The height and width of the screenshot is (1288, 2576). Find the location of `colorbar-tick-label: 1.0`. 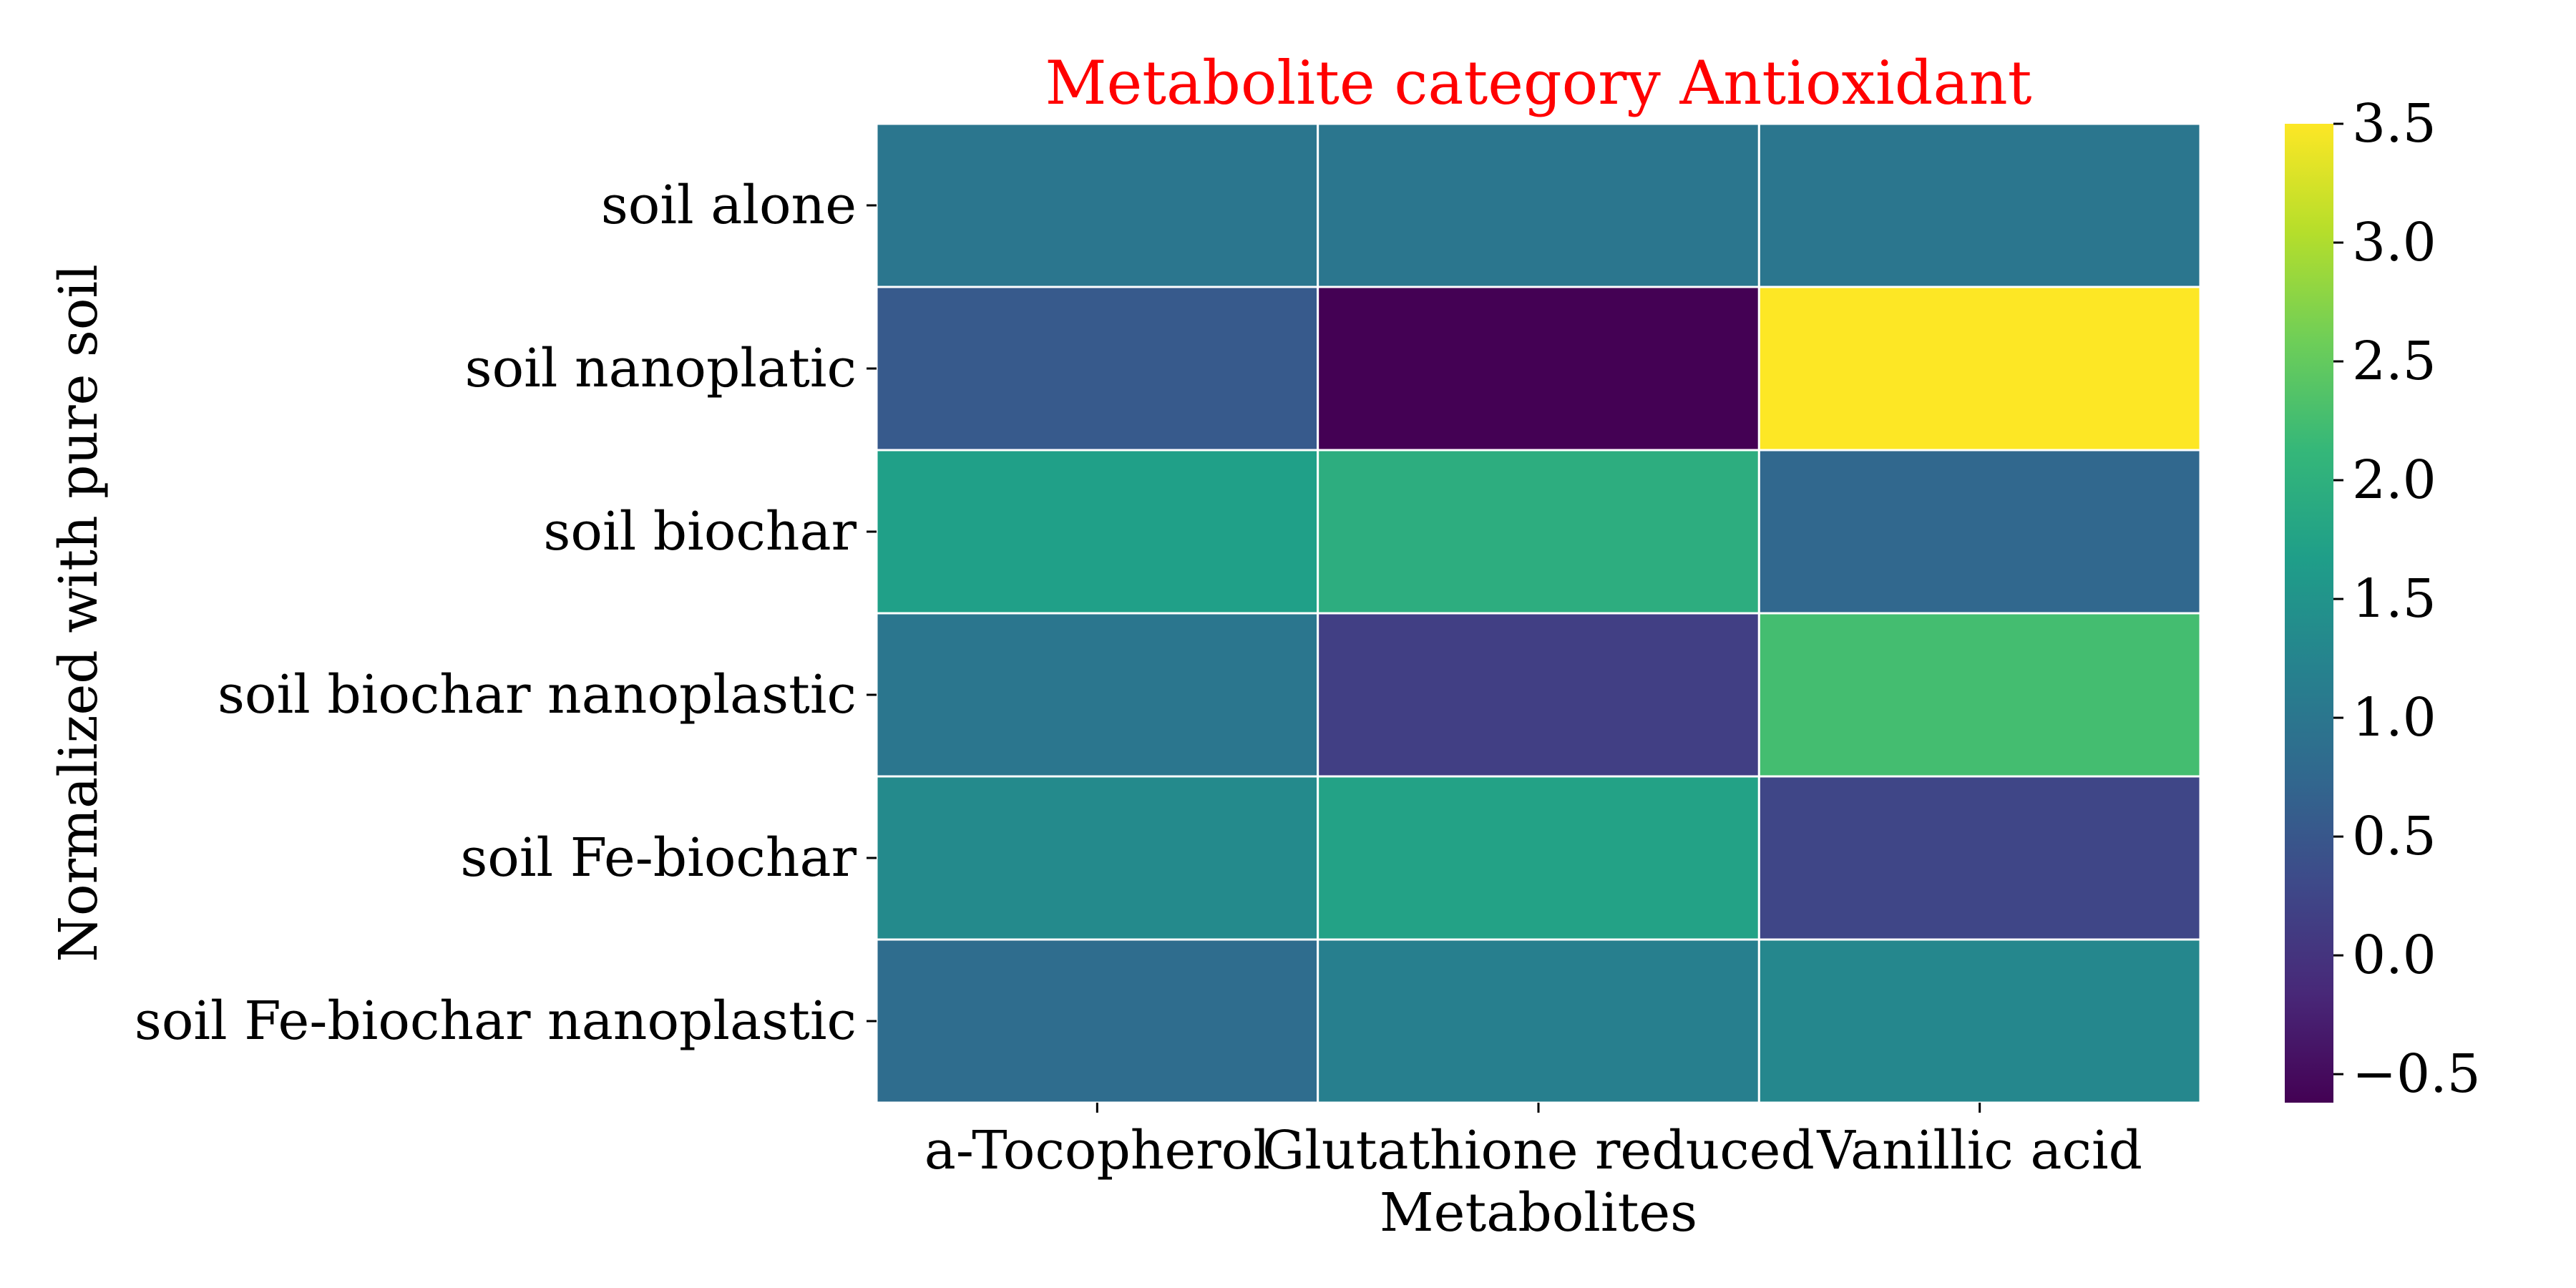

colorbar-tick-label: 1.0 is located at coordinates (2394, 717).